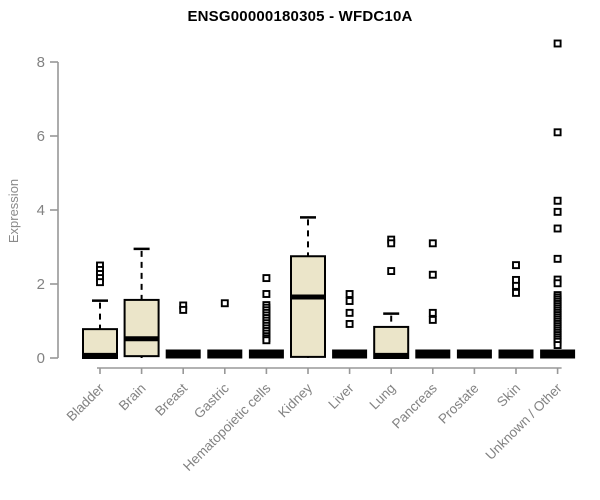 The height and width of the screenshot is (500, 600). What do you see at coordinates (516, 354) in the screenshot?
I see `box-skin` at bounding box center [516, 354].